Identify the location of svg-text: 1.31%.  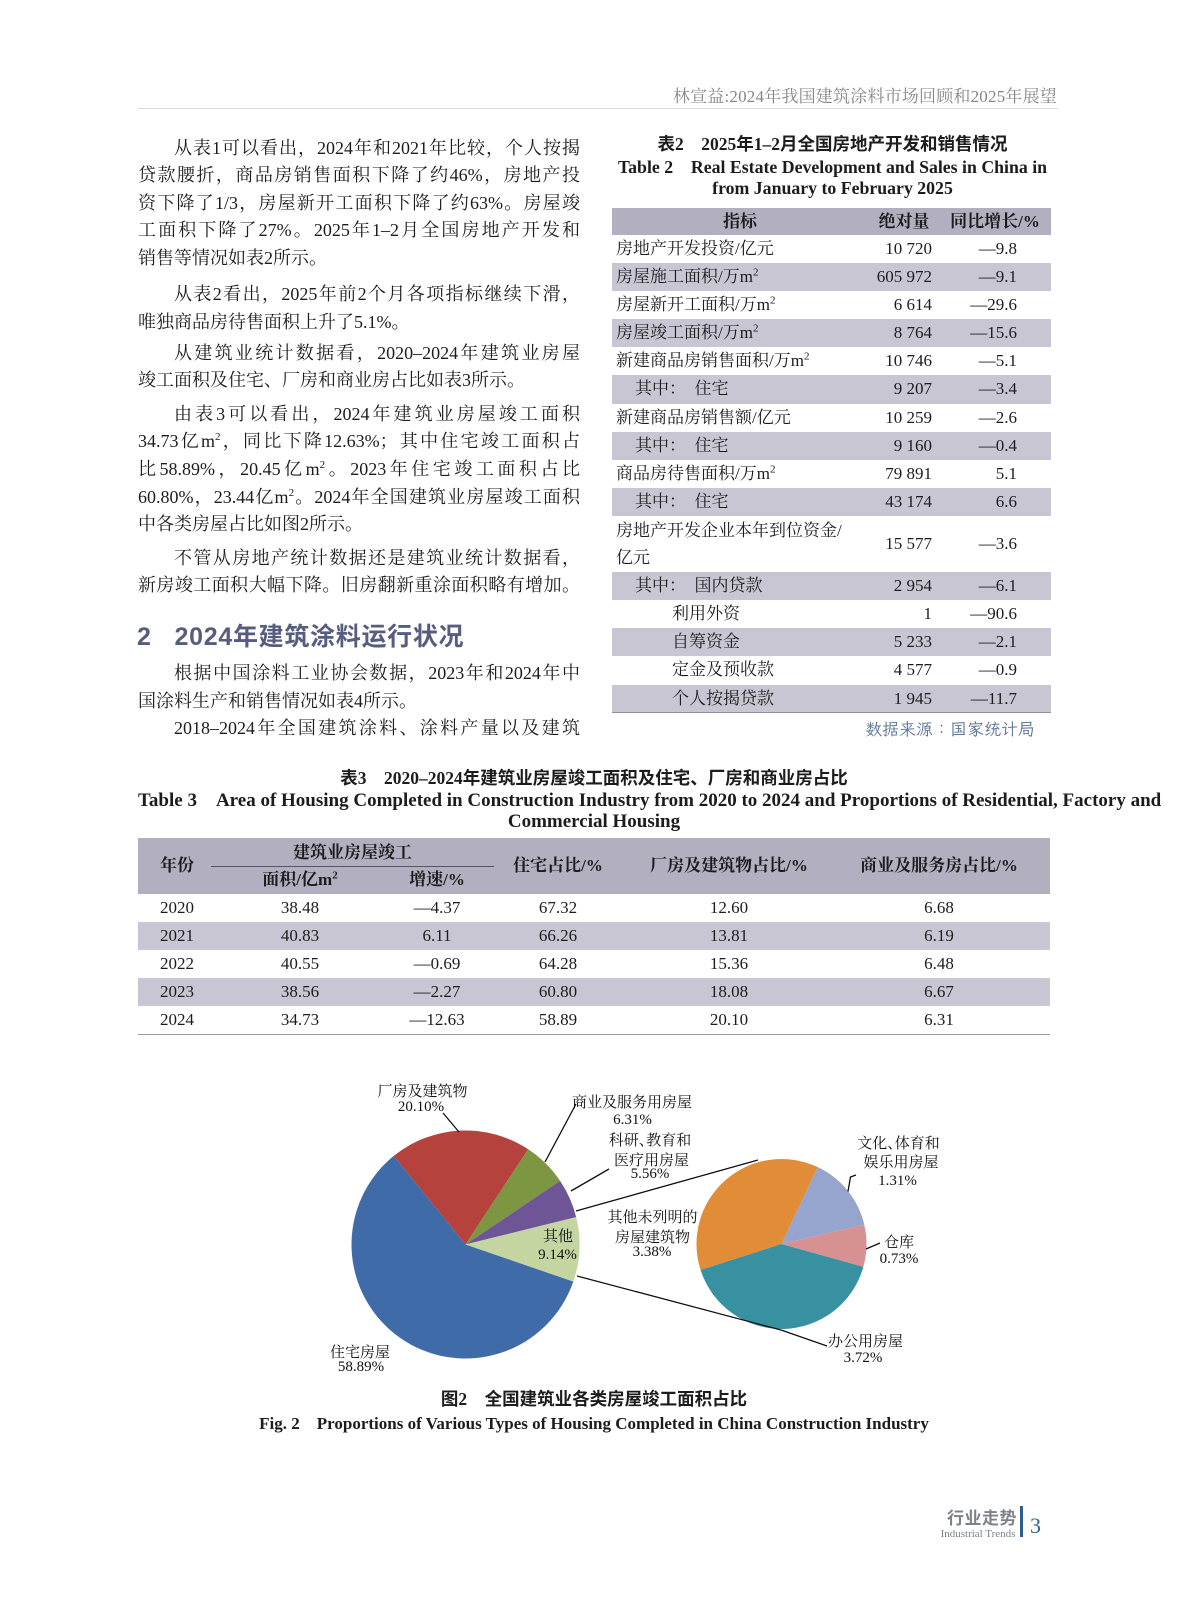
(897, 1181).